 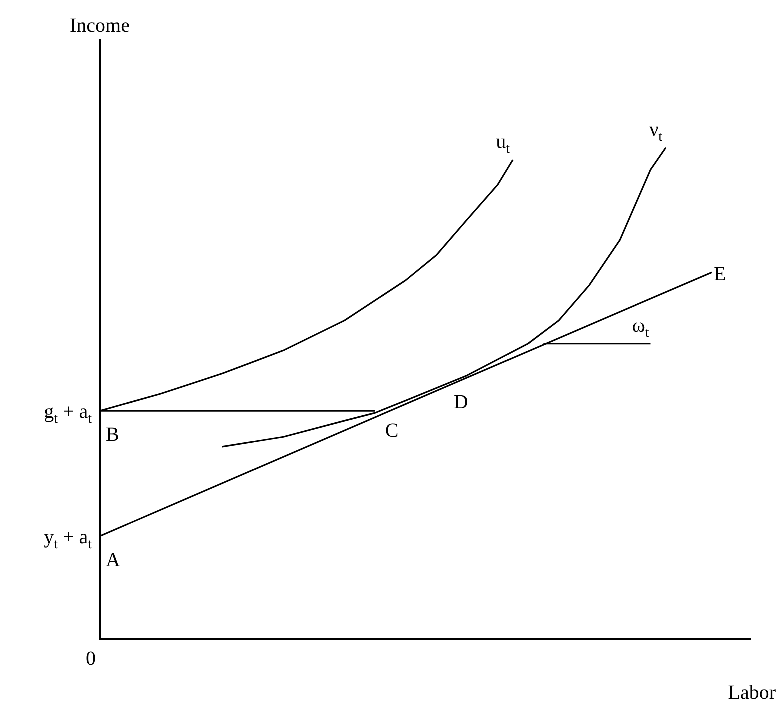 What do you see at coordinates (461, 402) in the screenshot?
I see `annotation: D` at bounding box center [461, 402].